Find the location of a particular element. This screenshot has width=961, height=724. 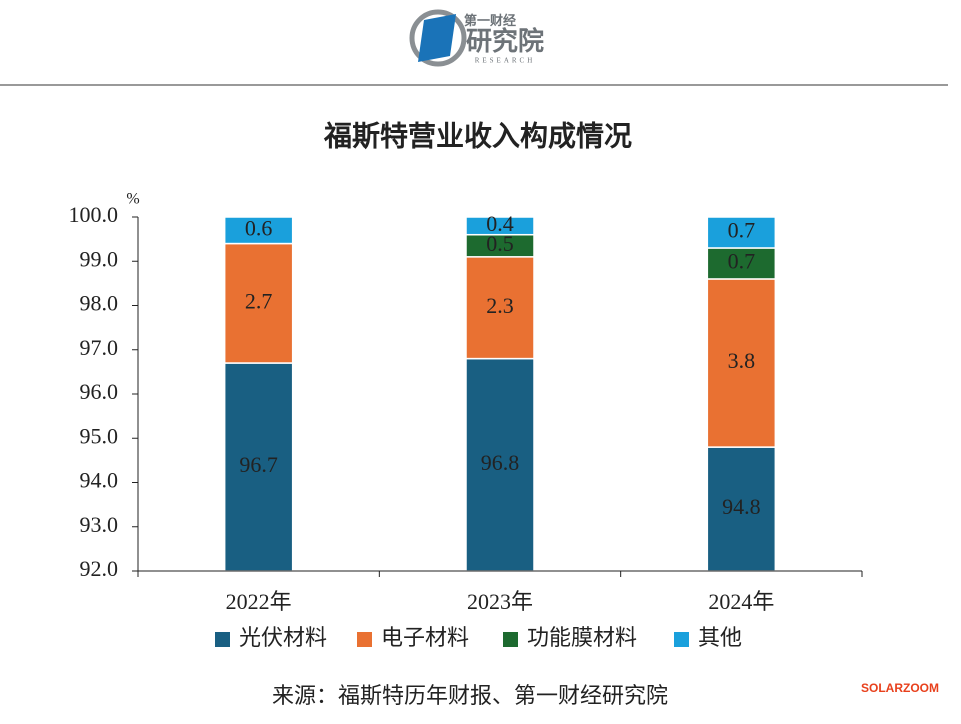

logo: 第一财经 研究院 RESEARCH is located at coordinates (476, 38).